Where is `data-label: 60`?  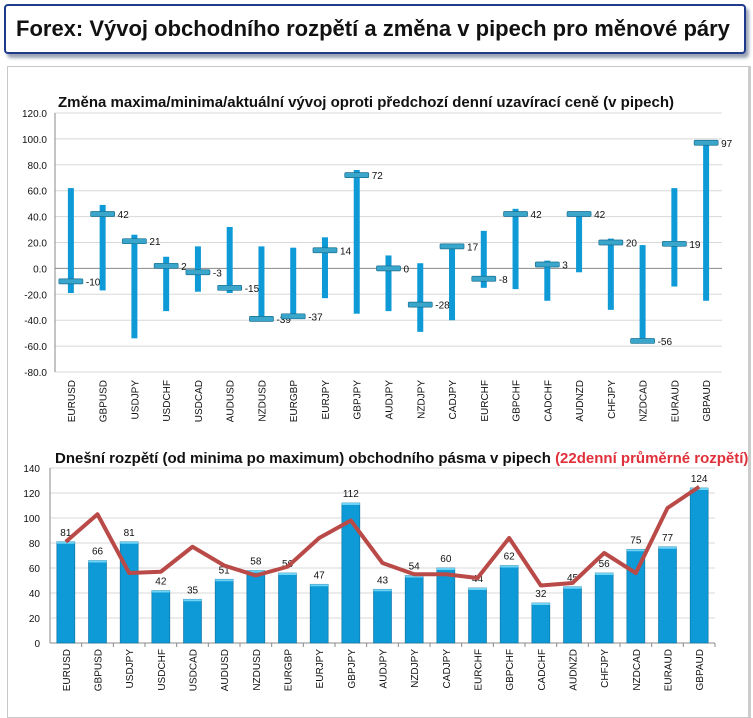 data-label: 60 is located at coordinates (446, 559).